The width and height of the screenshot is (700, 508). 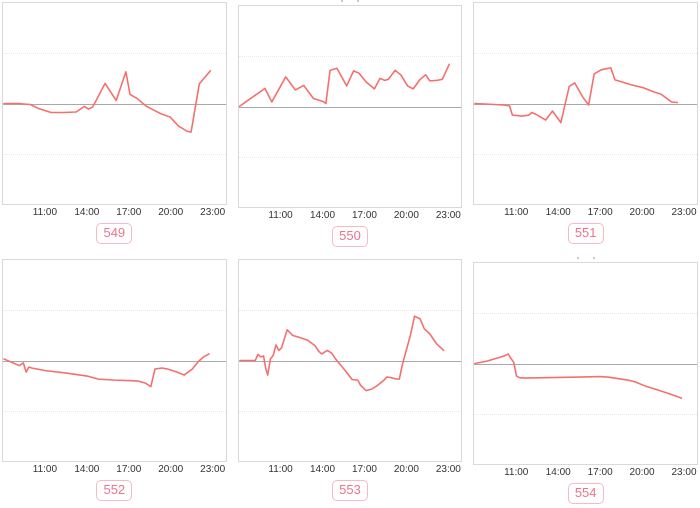 I want to click on chart-id-badge: 551, so click(x=585, y=233).